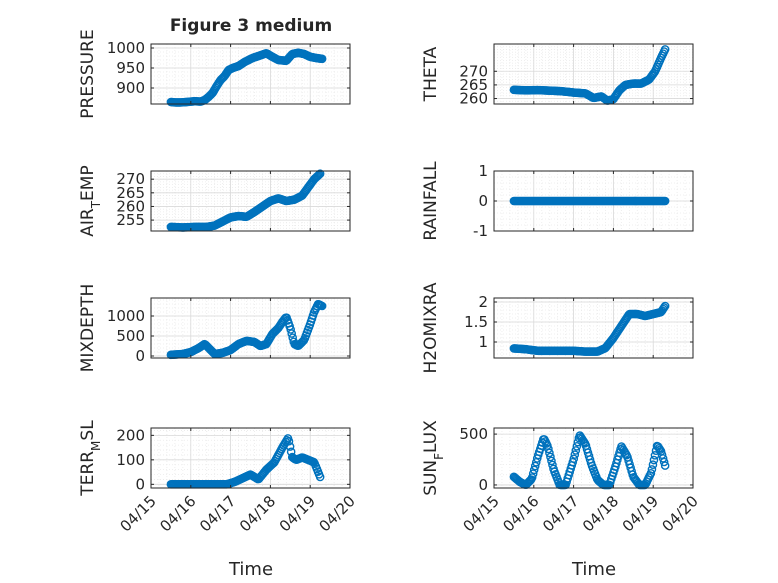 The height and width of the screenshot is (583, 778). I want to click on y-tick-label: 500, so click(130, 336).